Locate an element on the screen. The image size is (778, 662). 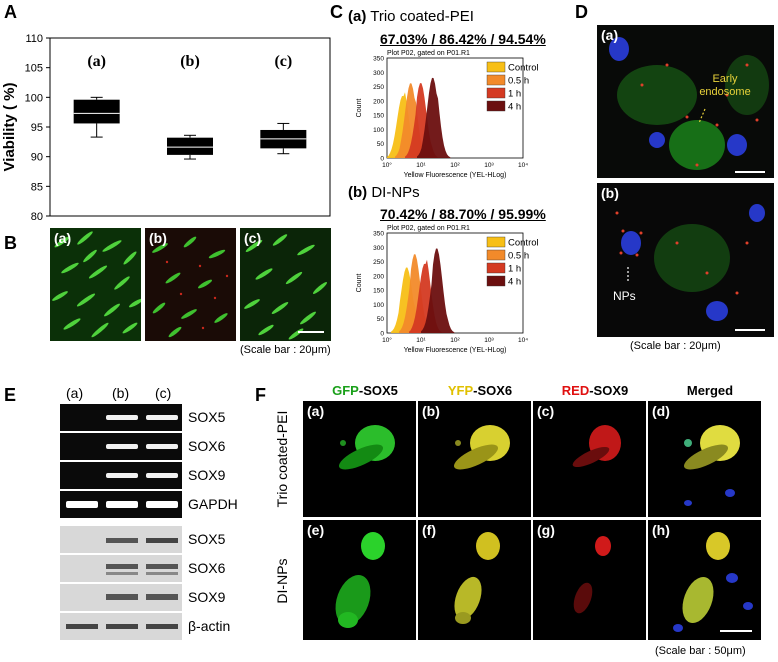
cell-image-b-a: (a) is located at coordinates (95, 284).